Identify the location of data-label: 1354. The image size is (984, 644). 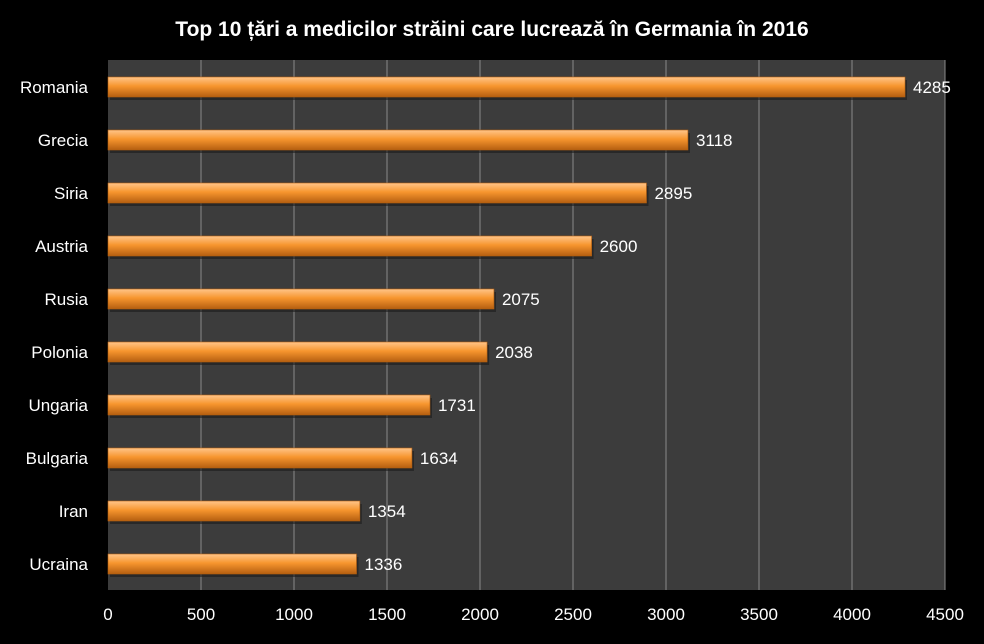
(387, 511).